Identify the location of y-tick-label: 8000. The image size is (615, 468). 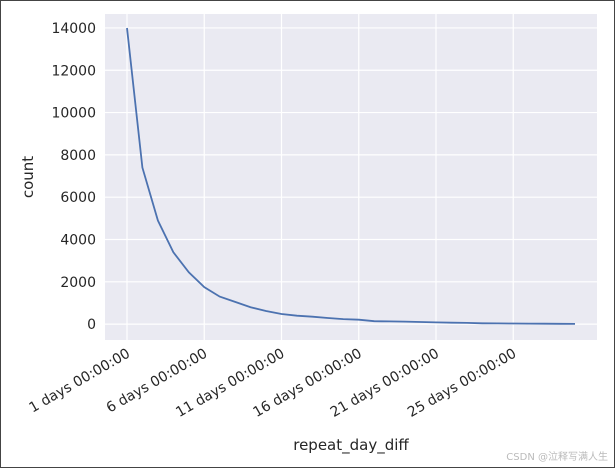
(78, 156).